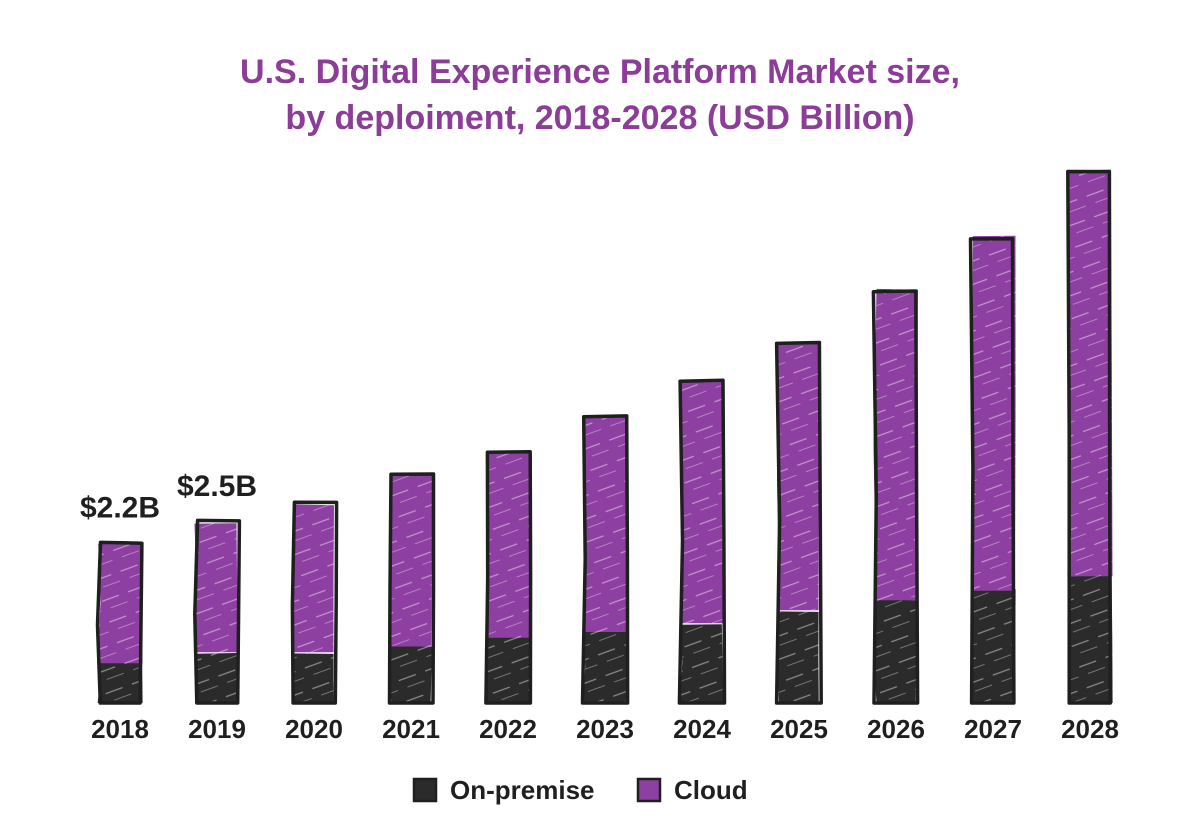 This screenshot has width=1200, height=822. I want to click on bar-outline-2018, so click(119, 622).